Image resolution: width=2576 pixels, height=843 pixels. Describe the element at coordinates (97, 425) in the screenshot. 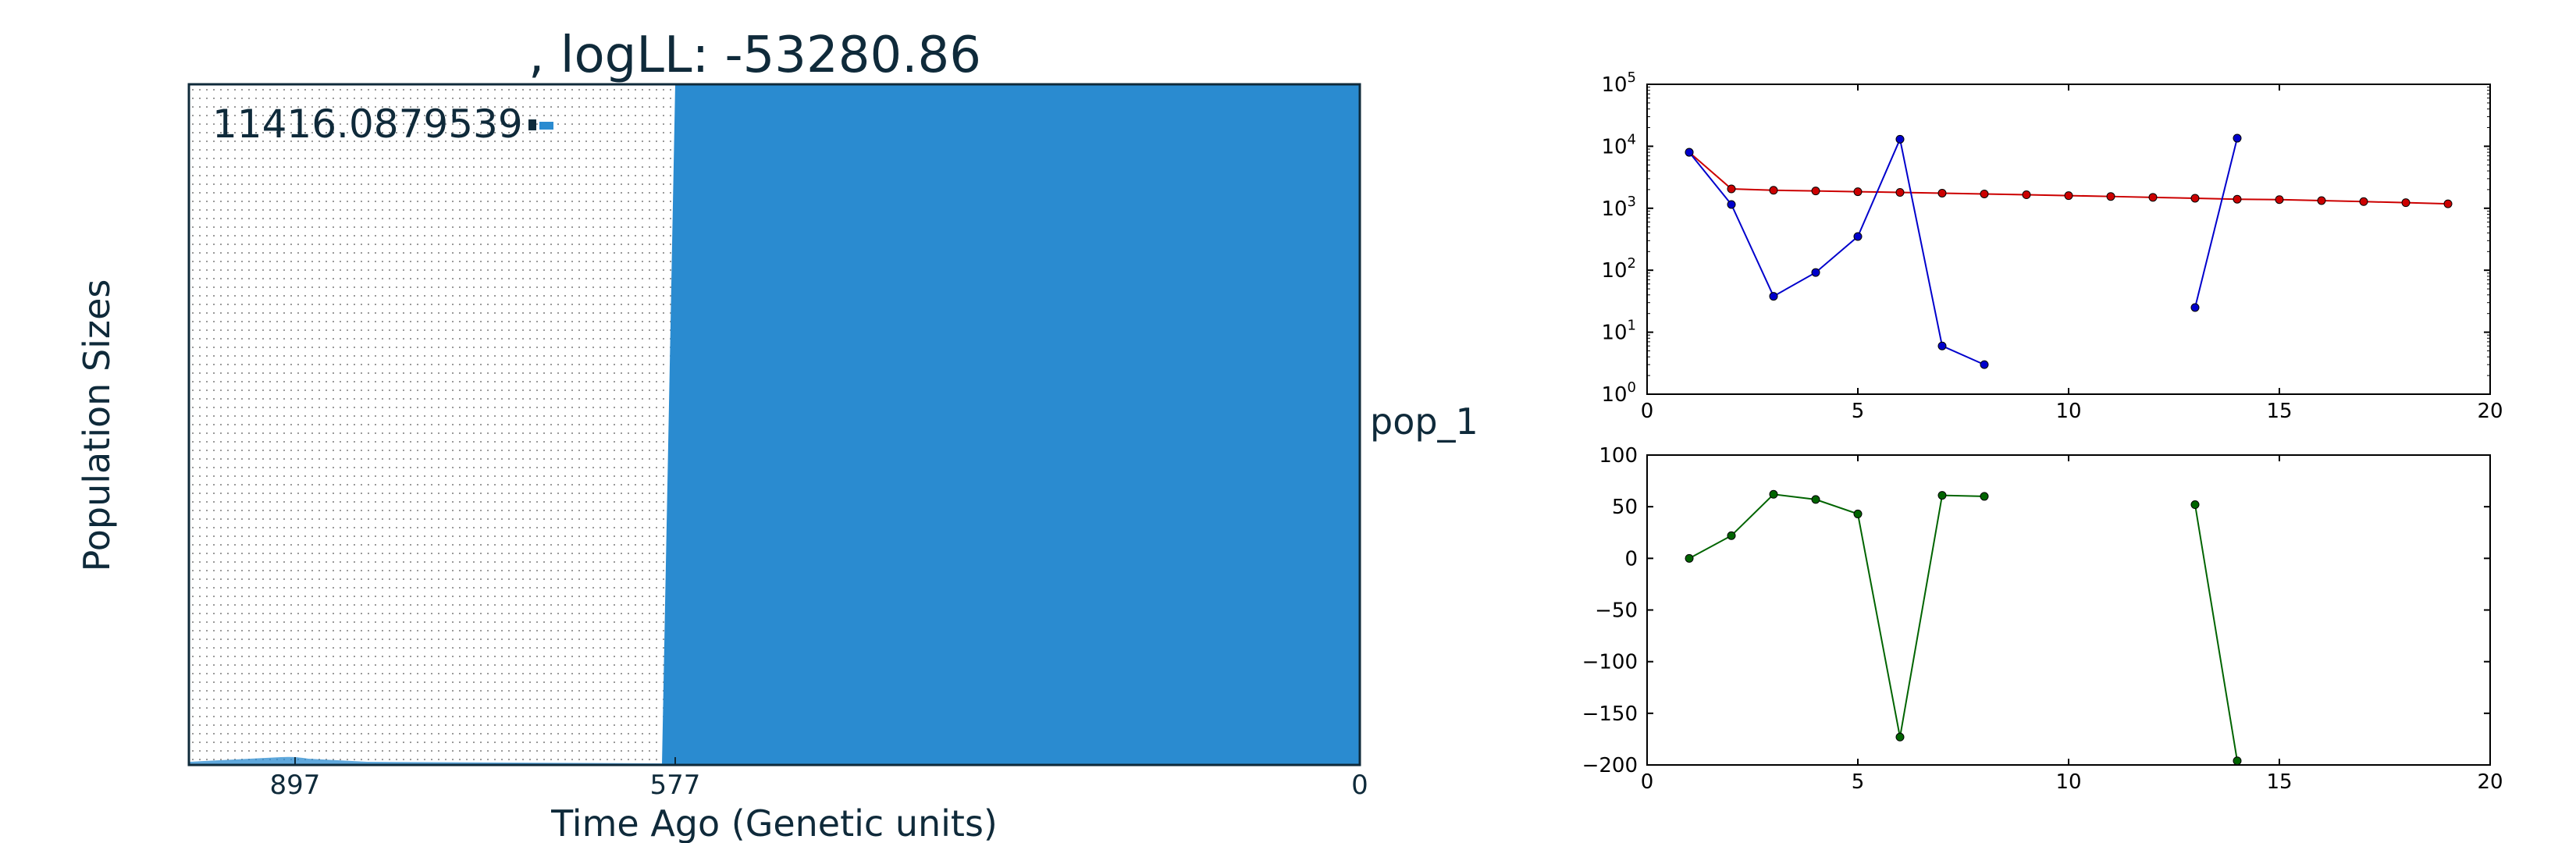

I see `y-axis-label: Population Sizes` at that location.